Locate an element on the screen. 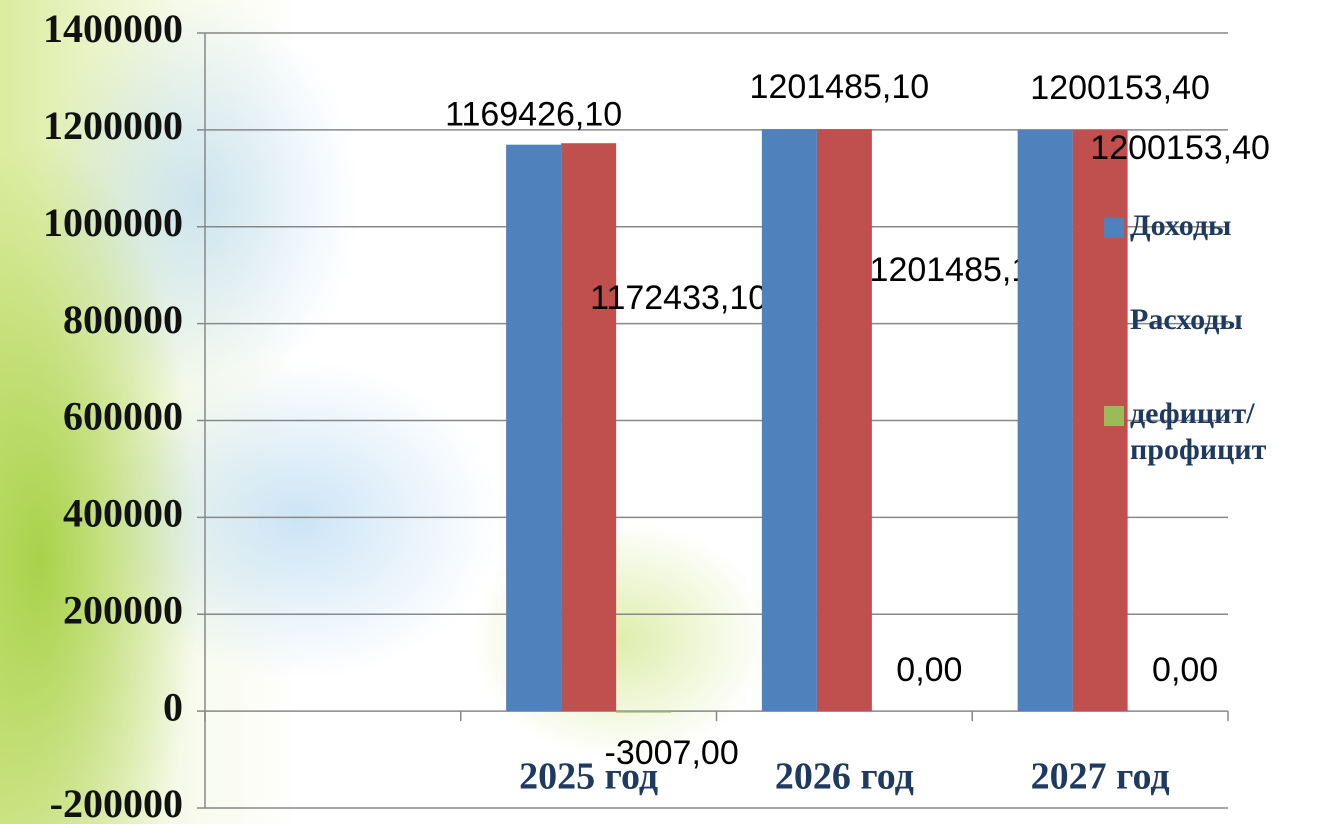 This screenshot has height=824, width=1318. y-tick-label: 0 is located at coordinates (173, 706).